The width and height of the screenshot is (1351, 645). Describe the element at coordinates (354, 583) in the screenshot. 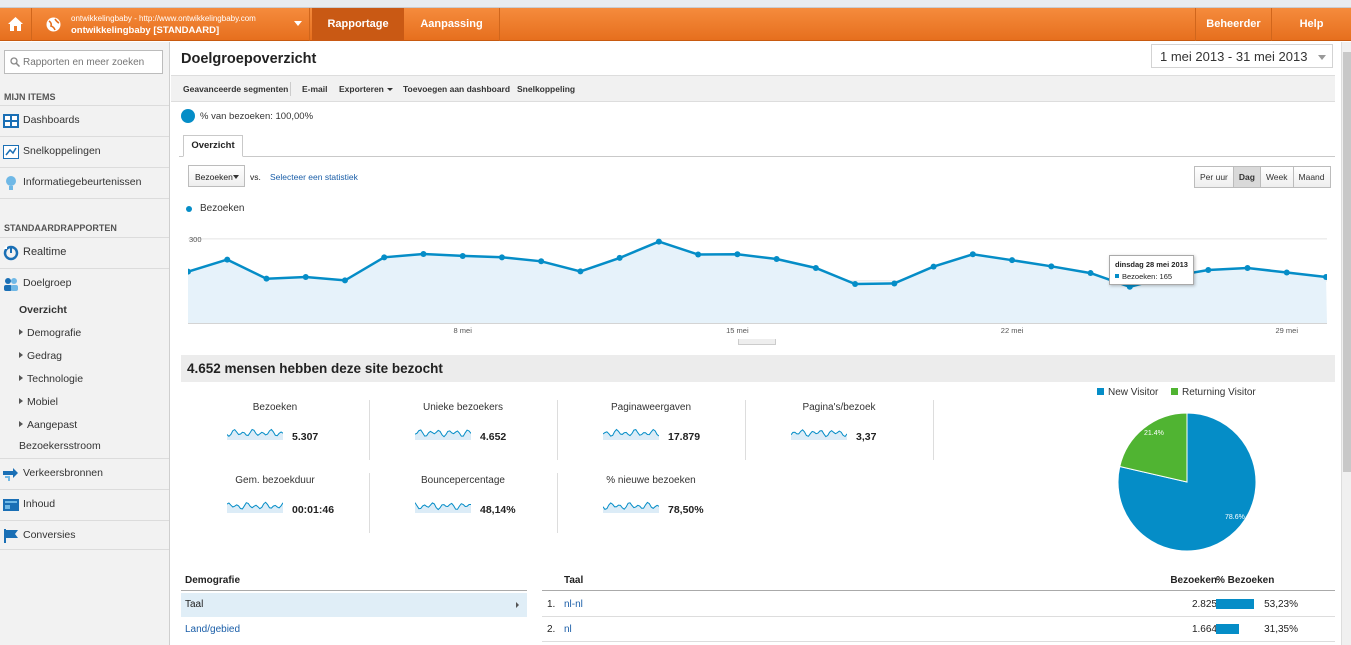

I see `demografie-header: Demografie` at that location.